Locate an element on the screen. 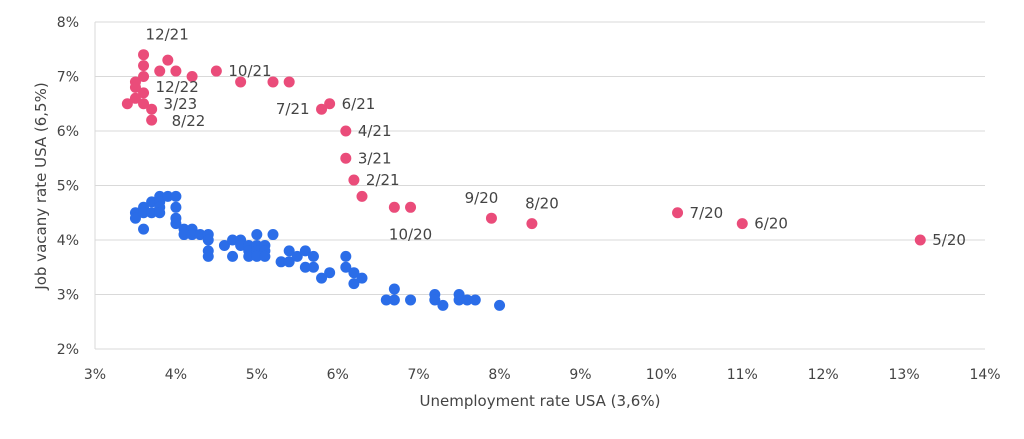 This screenshot has height=439, width=1024. y-tick-label: 8% is located at coordinates (68, 23).